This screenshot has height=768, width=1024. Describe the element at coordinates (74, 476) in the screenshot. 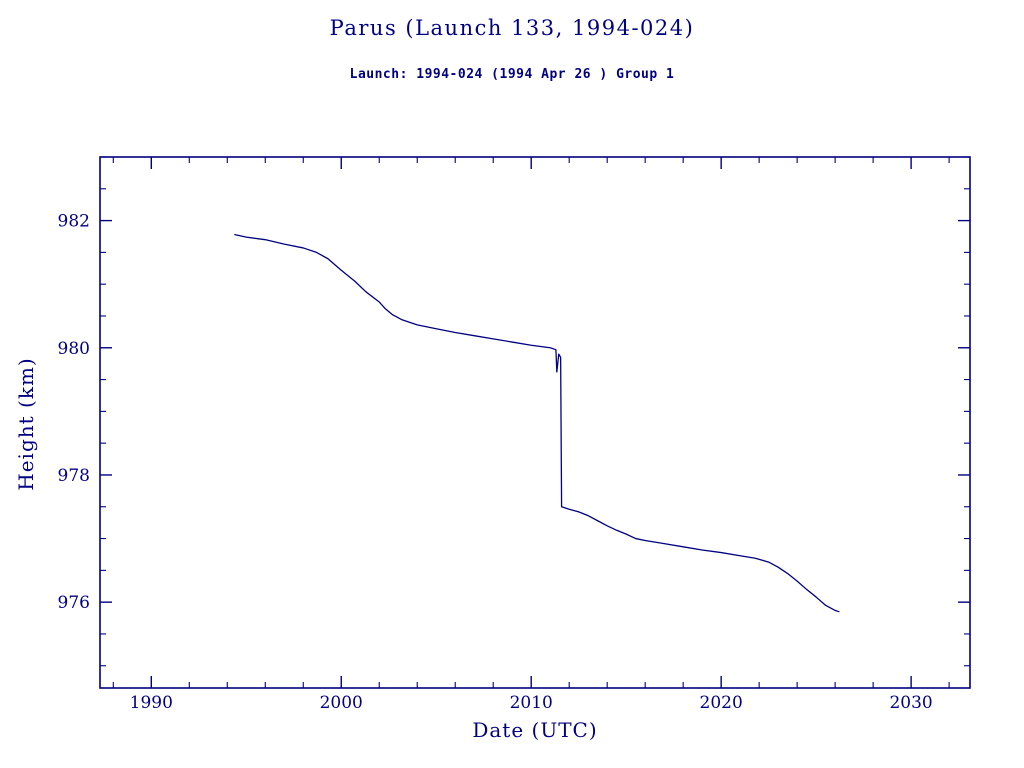

I see `y-tick-label: 978` at that location.